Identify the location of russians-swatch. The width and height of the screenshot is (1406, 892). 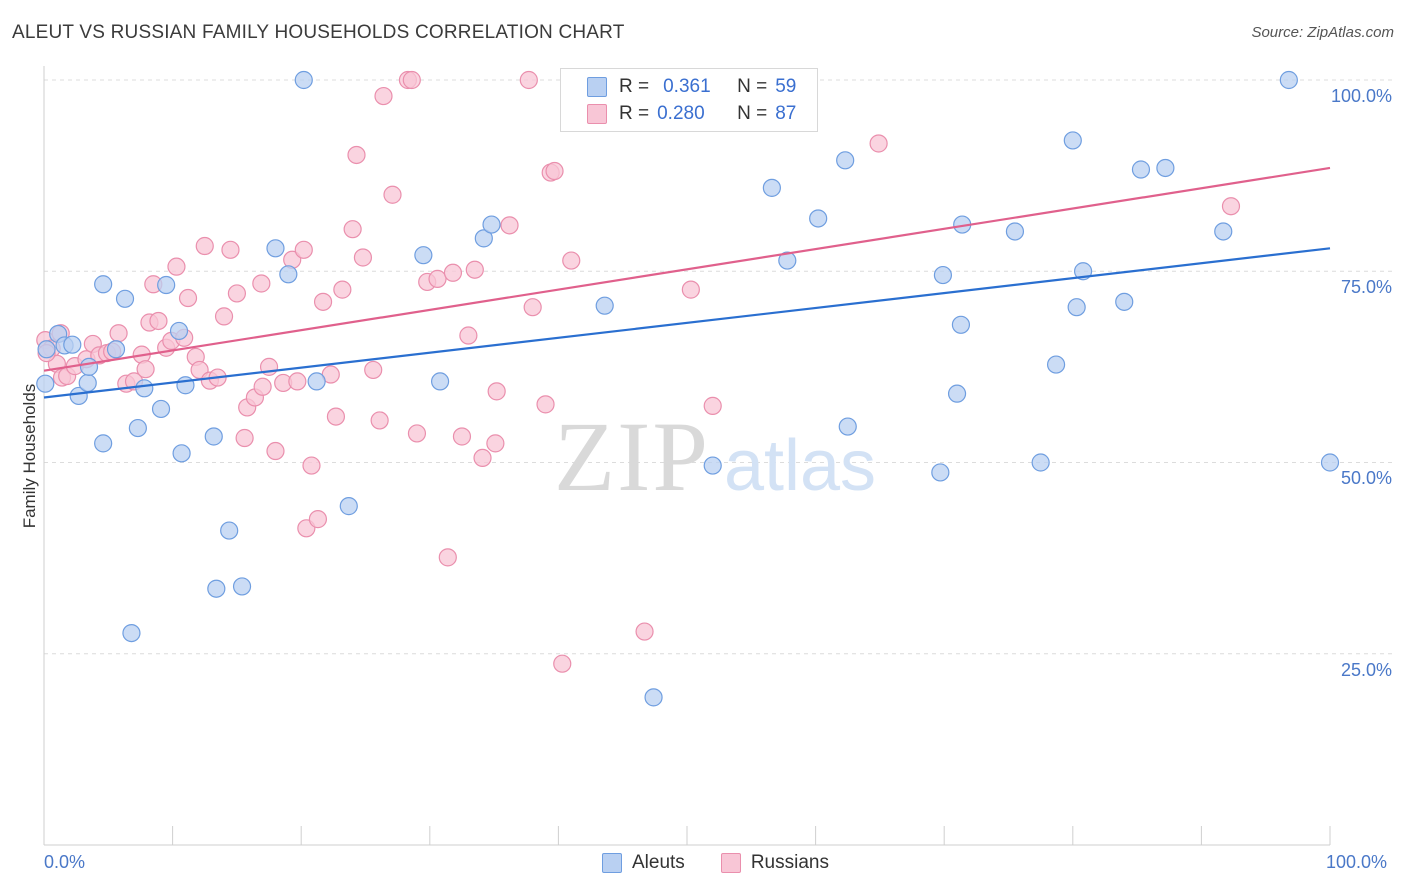
(597, 114).